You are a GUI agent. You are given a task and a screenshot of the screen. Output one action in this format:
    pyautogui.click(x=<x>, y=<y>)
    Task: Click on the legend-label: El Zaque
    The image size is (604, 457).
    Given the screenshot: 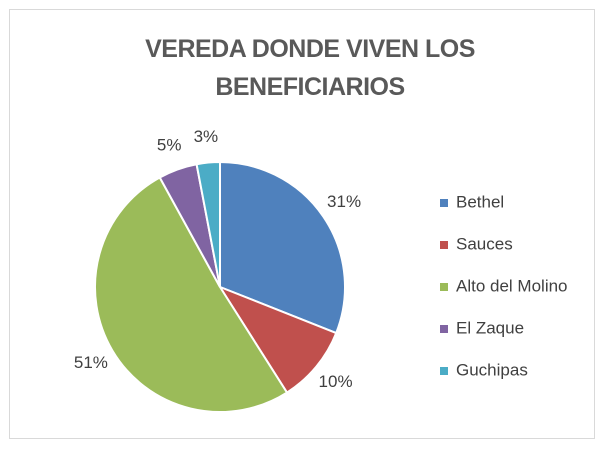 What is the action you would take?
    pyautogui.click(x=490, y=327)
    